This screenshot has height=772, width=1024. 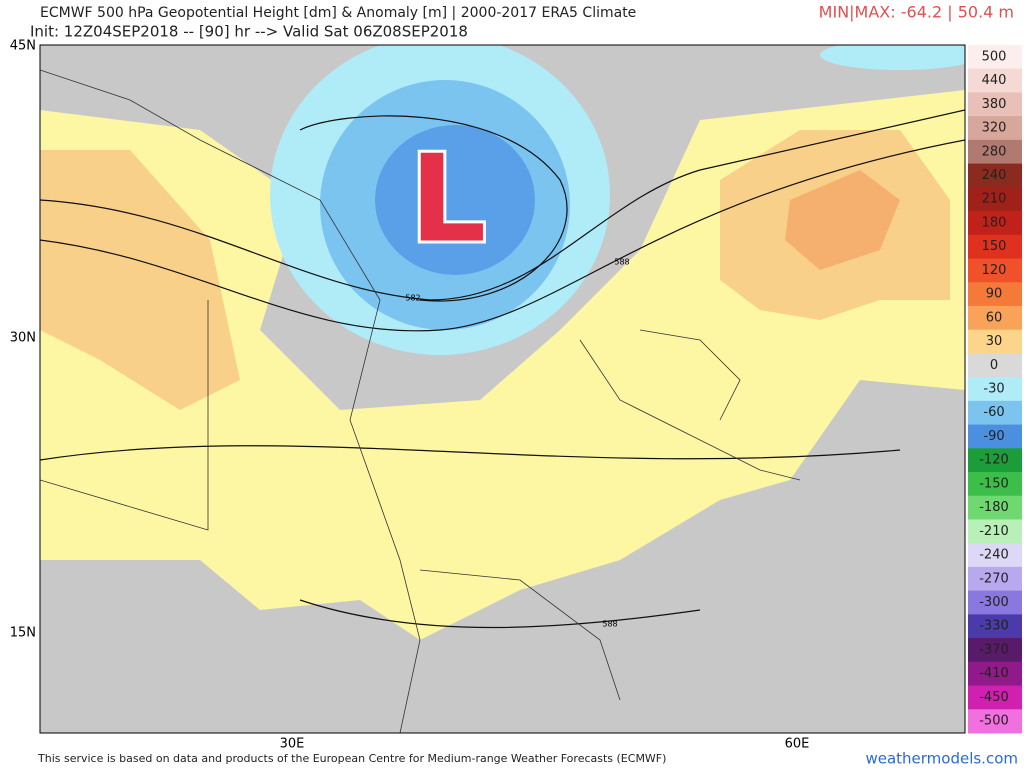 I want to click on lat-label: 45N, so click(x=23, y=46).